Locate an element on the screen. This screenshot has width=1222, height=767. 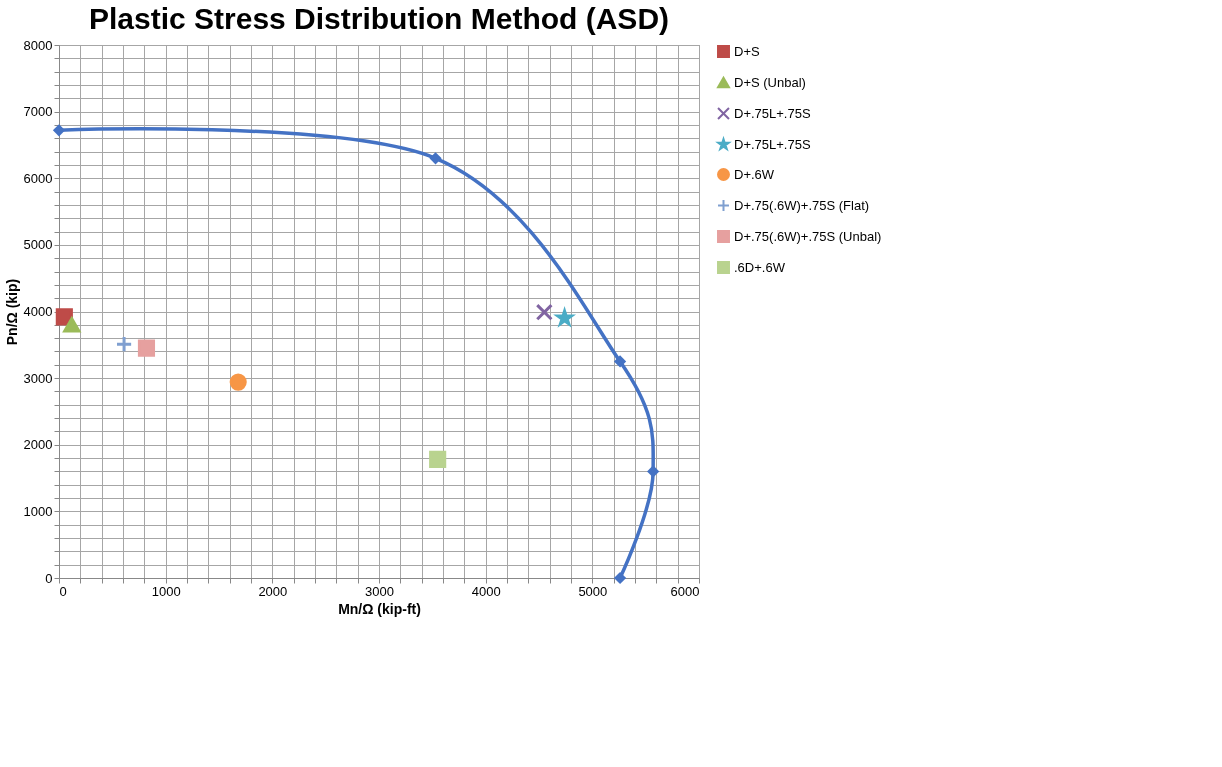
legend-label: D+.6W is located at coordinates (754, 174).